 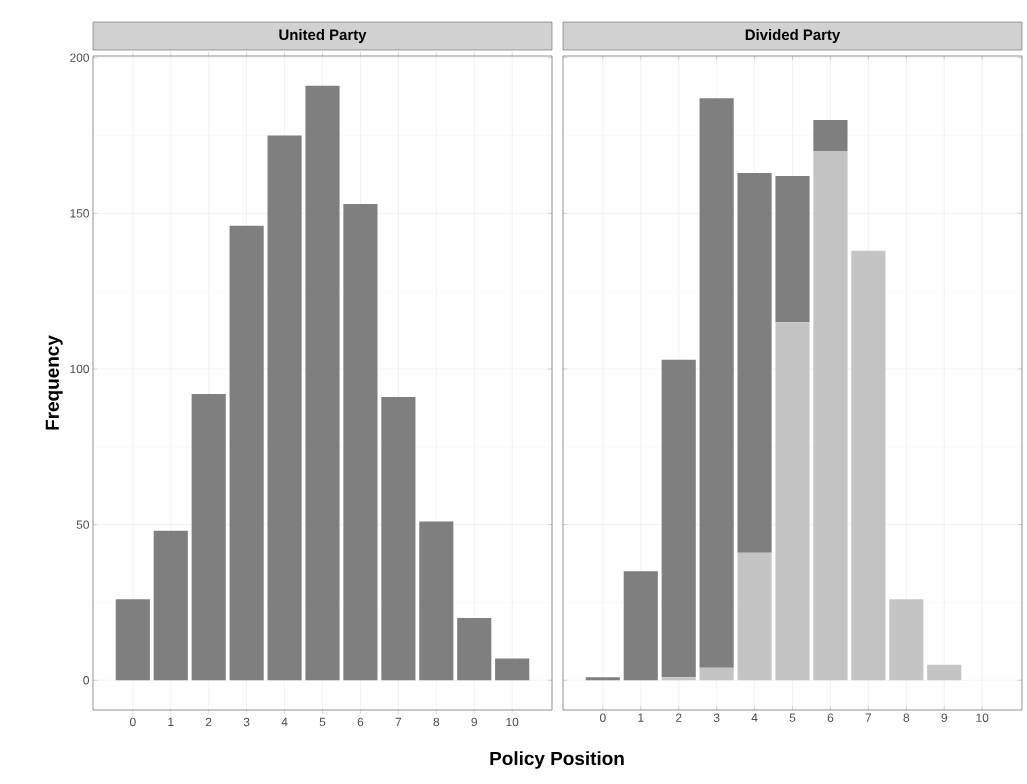 I want to click on y-tick-label: 200, so click(x=80, y=57).